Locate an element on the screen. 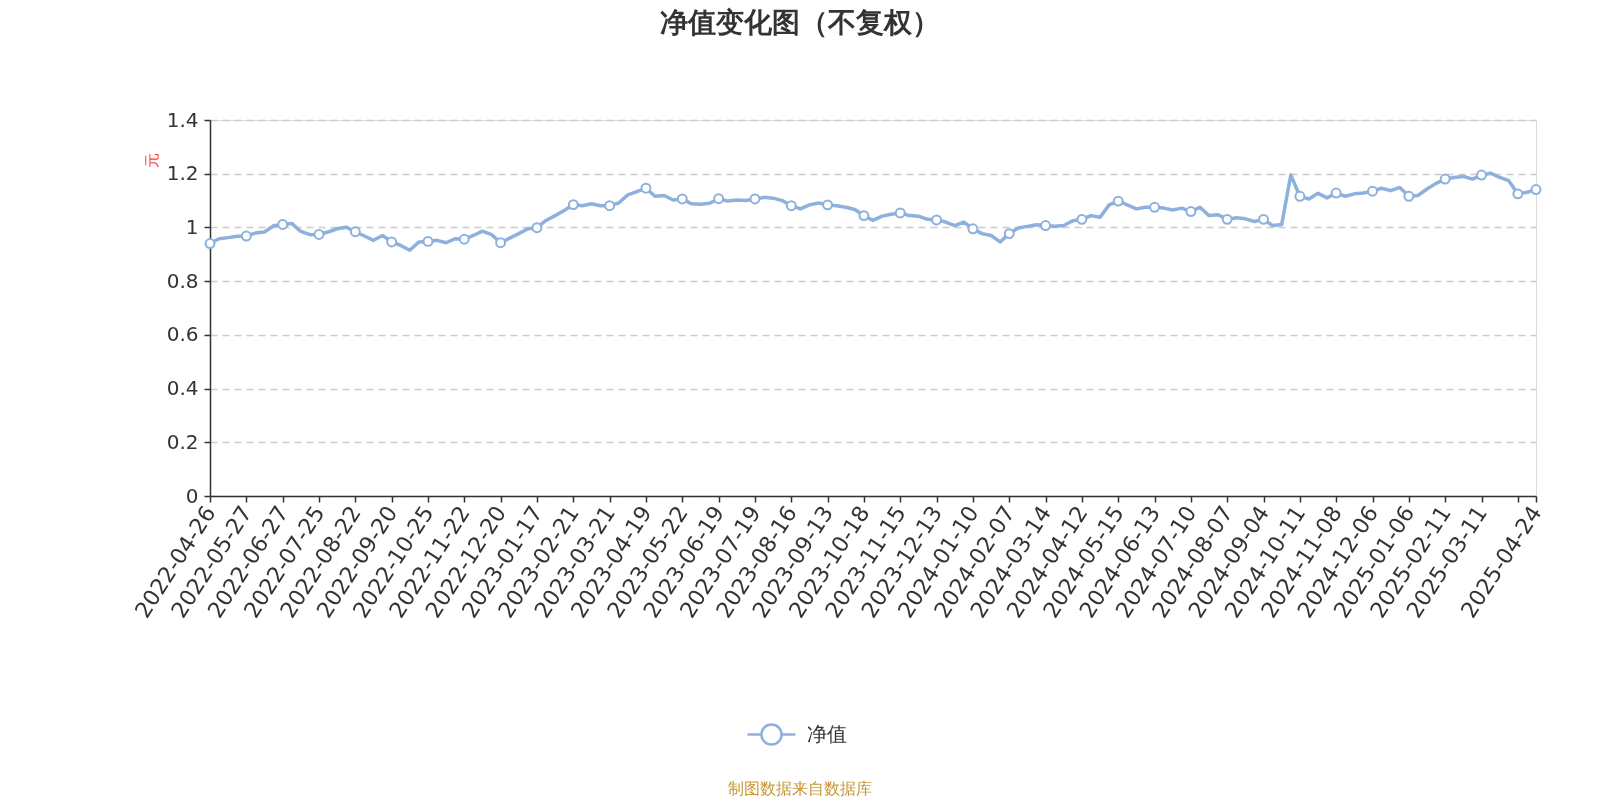  text: 制图数据来自数据库 is located at coordinates (800, 788).